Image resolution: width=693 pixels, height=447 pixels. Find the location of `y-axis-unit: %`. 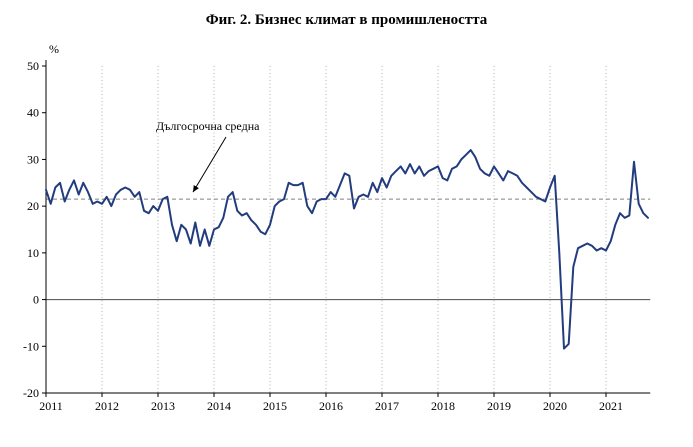

y-axis-unit: % is located at coordinates (54, 49).